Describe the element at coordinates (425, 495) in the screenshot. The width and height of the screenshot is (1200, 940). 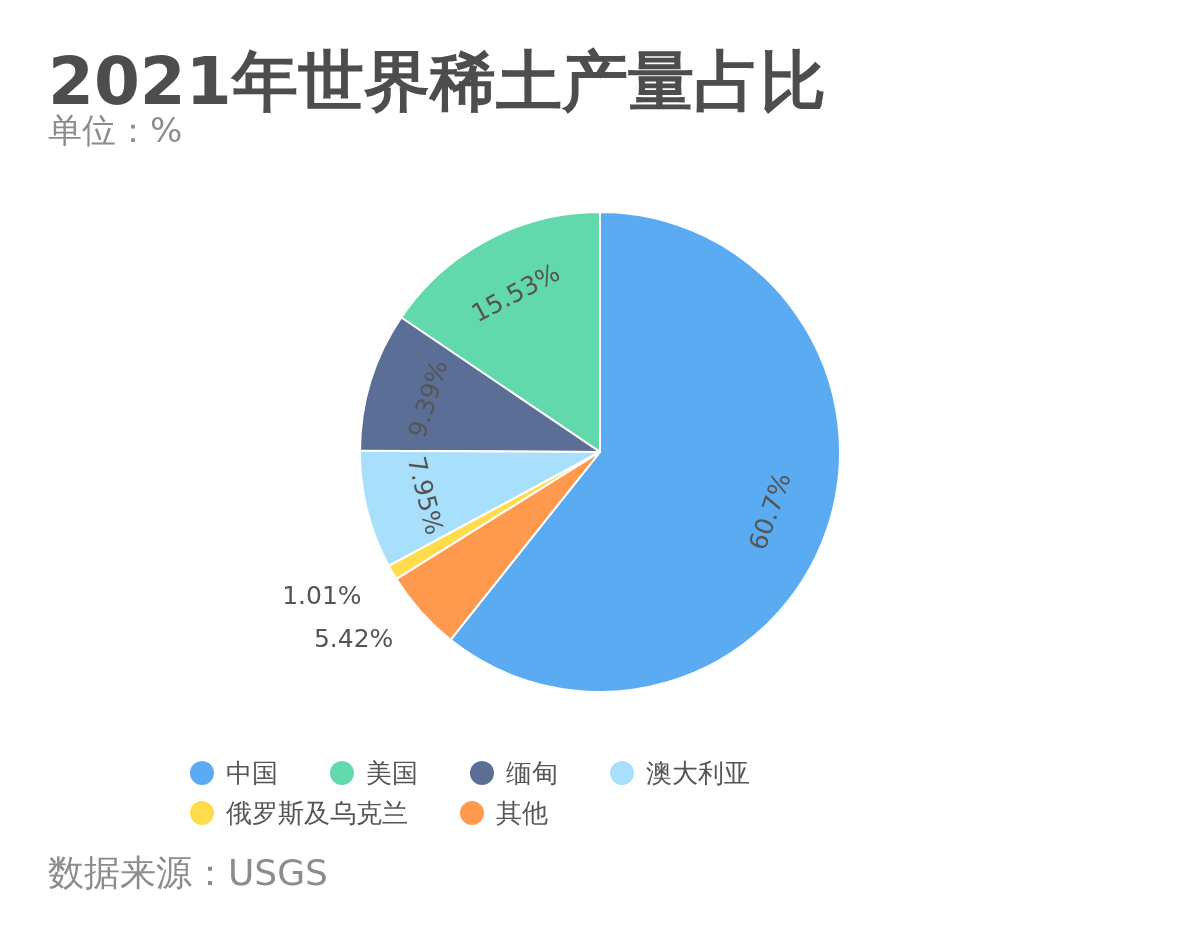
I see `data-label: 7.95%` at that location.